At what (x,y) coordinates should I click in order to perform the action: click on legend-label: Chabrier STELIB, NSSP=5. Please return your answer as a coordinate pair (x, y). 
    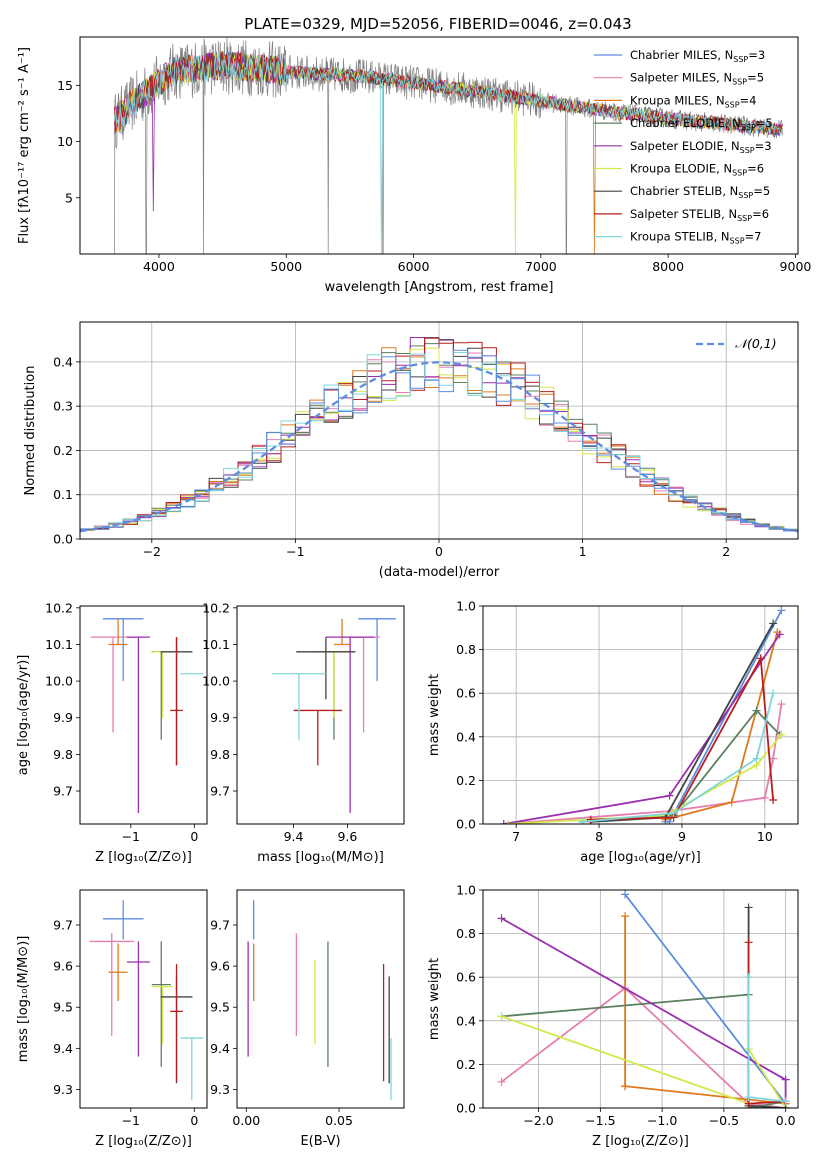
    Looking at the image, I should click on (700, 192).